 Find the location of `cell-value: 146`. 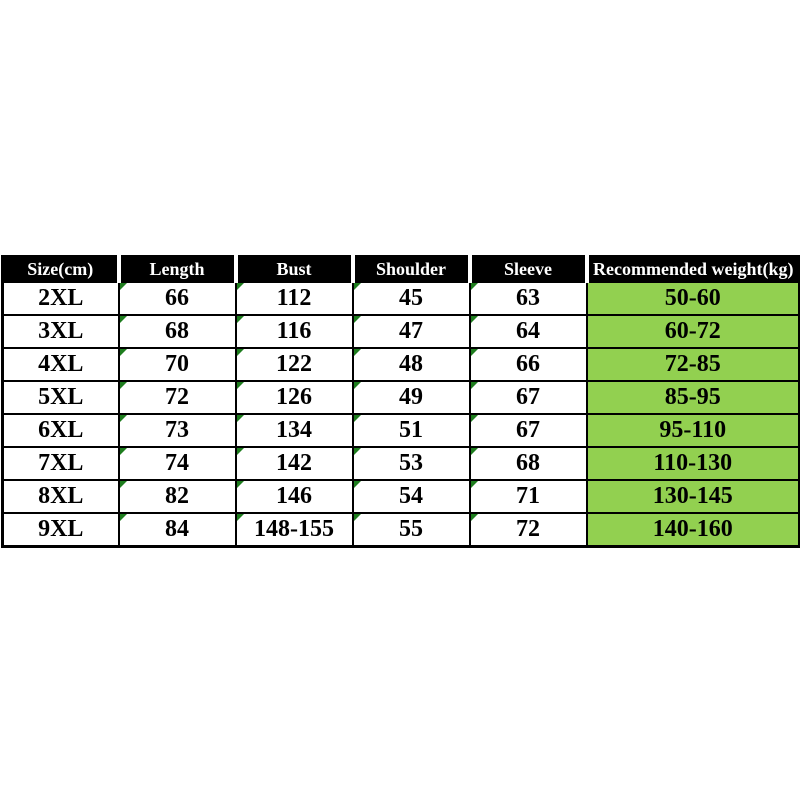

cell-value: 146 is located at coordinates (294, 496).